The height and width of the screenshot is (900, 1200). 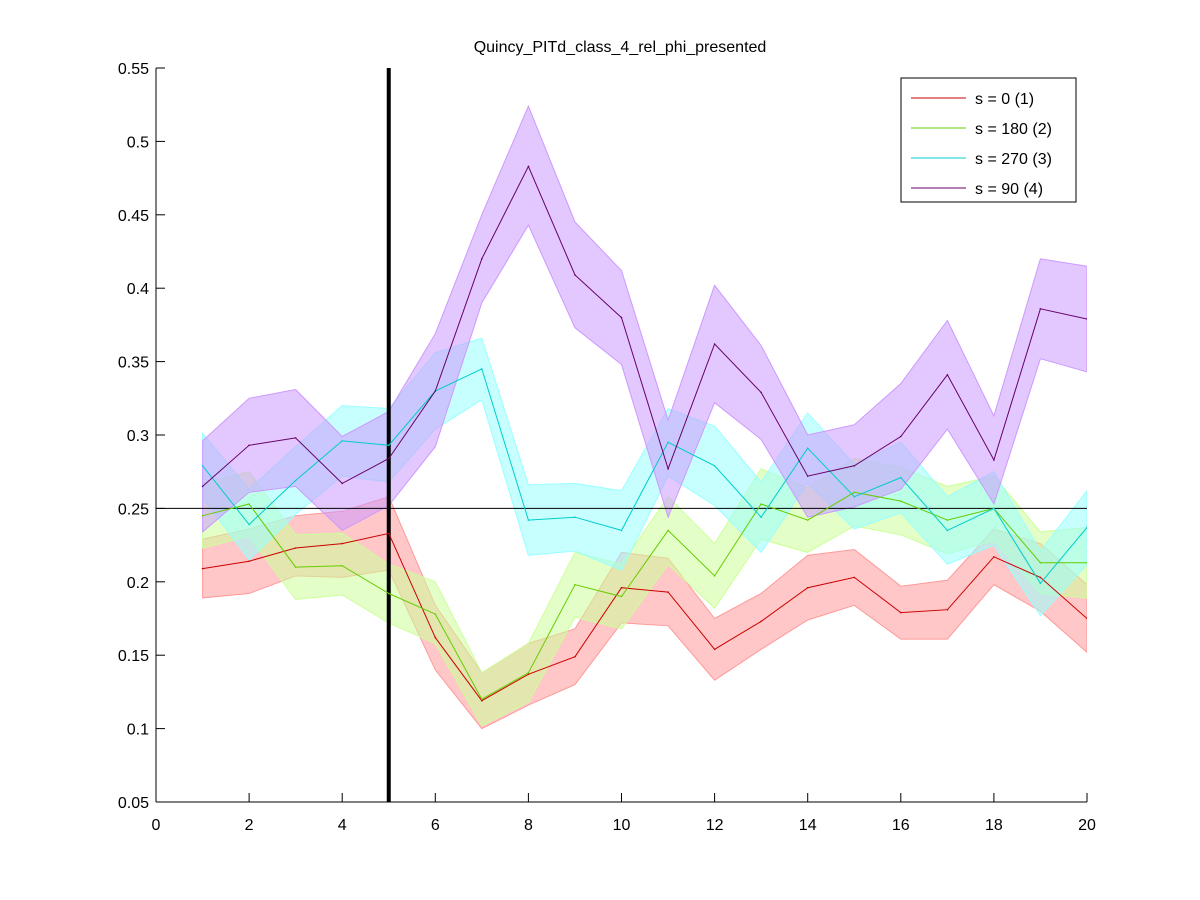 What do you see at coordinates (138, 583) in the screenshot?
I see `y-tick-label: 0.2` at bounding box center [138, 583].